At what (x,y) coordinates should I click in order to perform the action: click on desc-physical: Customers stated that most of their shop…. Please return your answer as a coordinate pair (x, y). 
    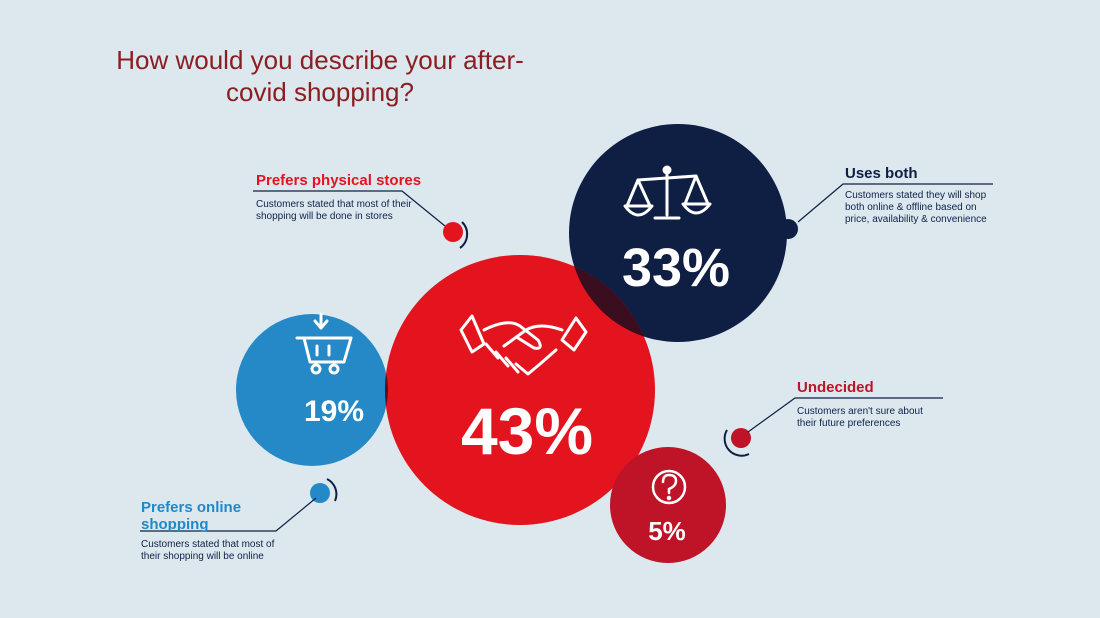
    Looking at the image, I should click on (334, 210).